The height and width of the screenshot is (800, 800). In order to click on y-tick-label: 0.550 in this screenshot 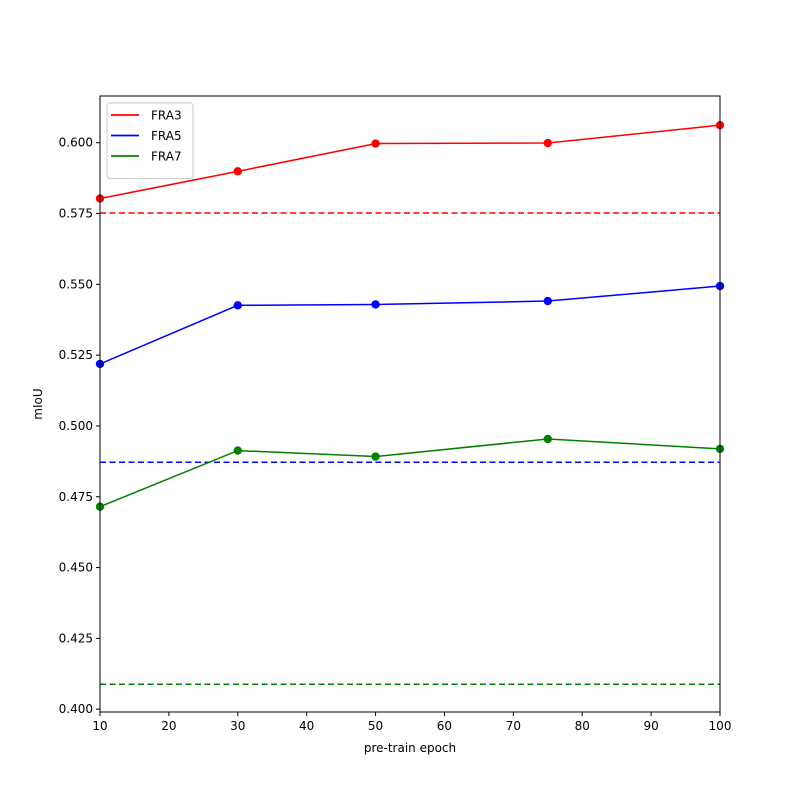, I will do `click(76, 284)`.